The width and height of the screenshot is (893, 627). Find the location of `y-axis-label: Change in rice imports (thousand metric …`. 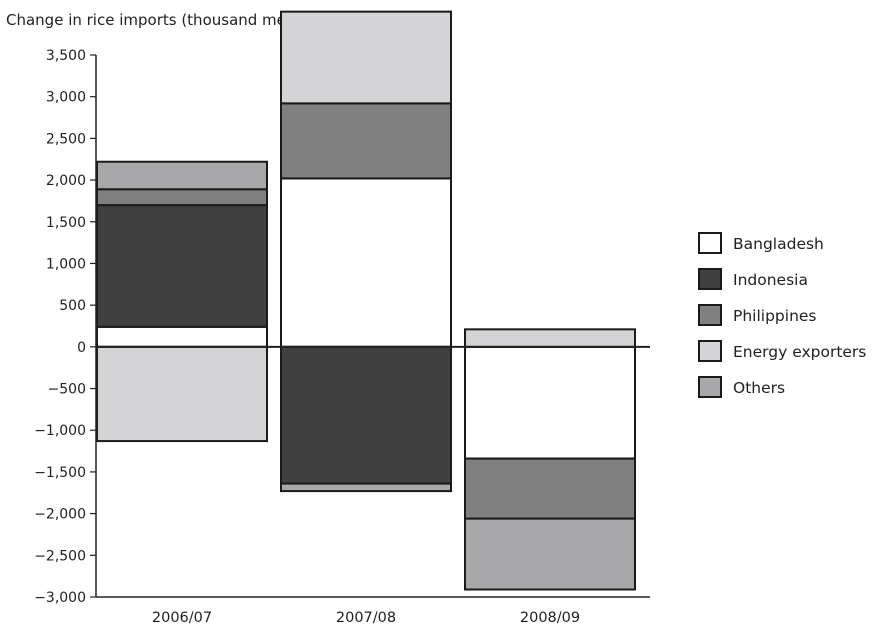

y-axis-label: Change in rice imports (thousand metric … is located at coordinates (179, 20).